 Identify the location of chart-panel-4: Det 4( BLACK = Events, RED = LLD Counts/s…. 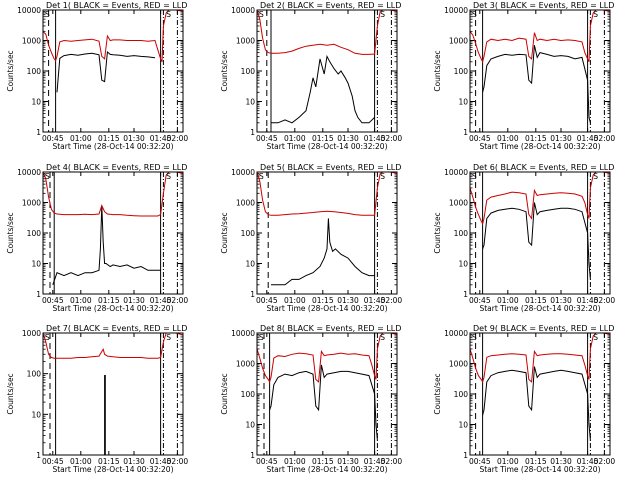
(97, 238).